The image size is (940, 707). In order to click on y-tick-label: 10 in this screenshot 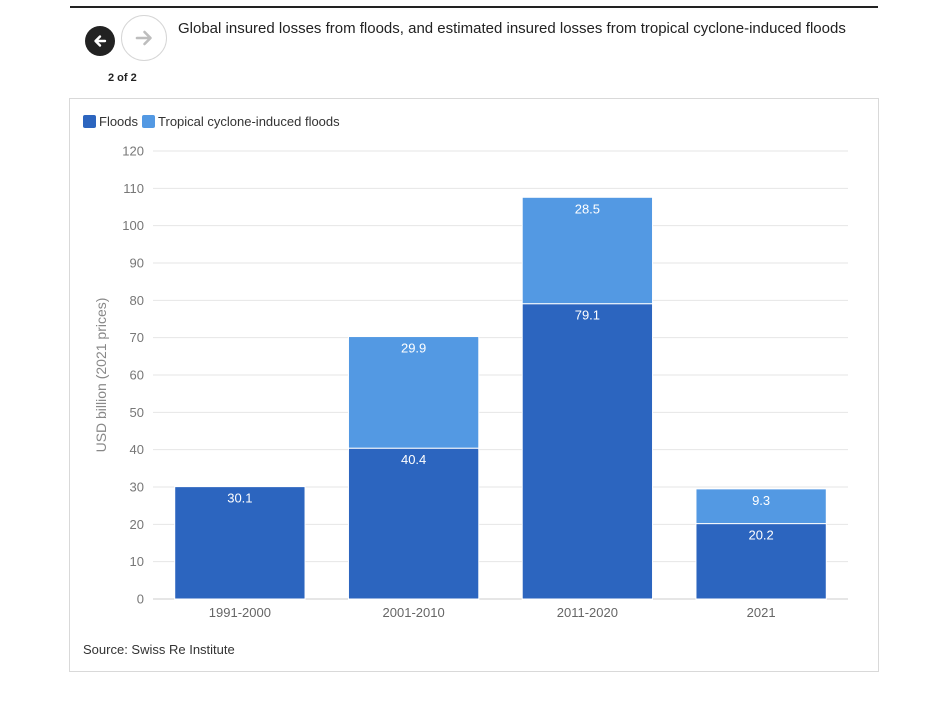, I will do `click(137, 561)`.